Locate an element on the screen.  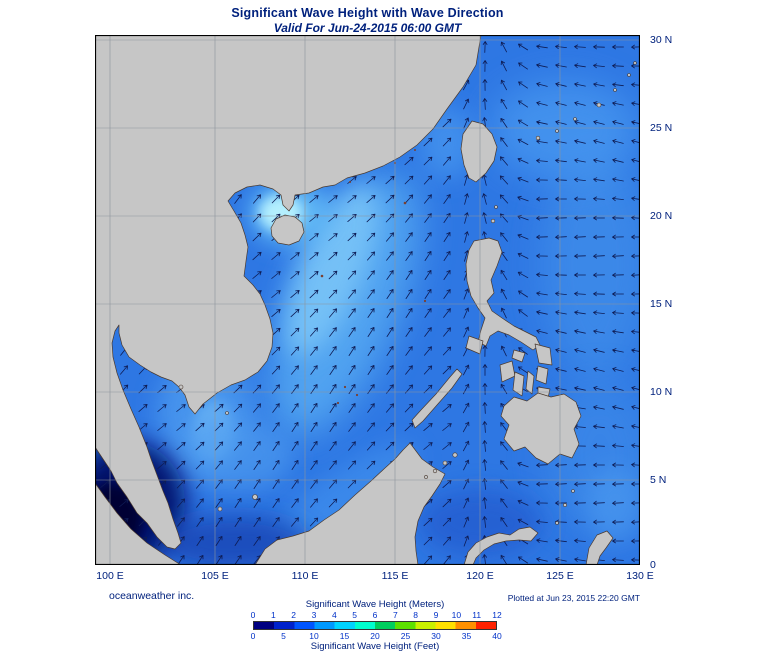
legend-tick: 15 is located at coordinates (344, 636).